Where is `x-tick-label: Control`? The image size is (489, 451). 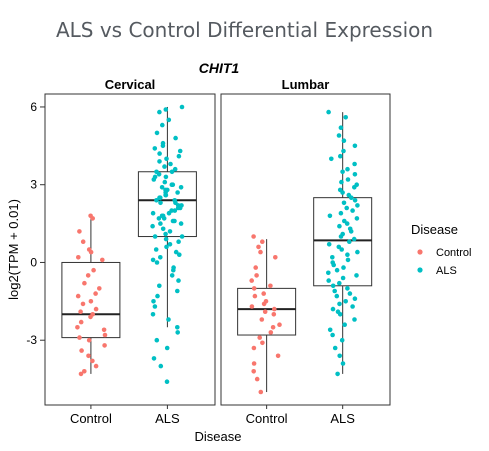
x-tick-label: Control is located at coordinates (267, 418).